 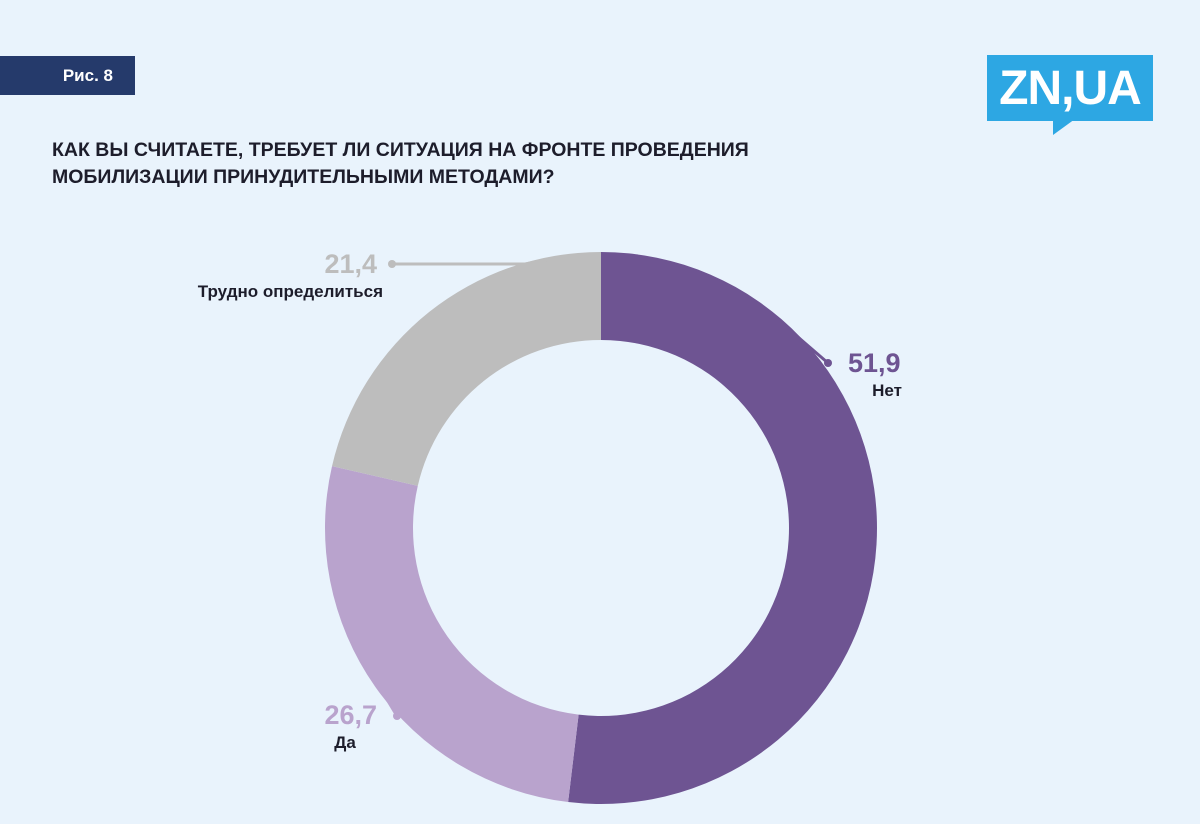 What do you see at coordinates (67, 75) in the screenshot?
I see `figure-number-tag: Рис. 8` at bounding box center [67, 75].